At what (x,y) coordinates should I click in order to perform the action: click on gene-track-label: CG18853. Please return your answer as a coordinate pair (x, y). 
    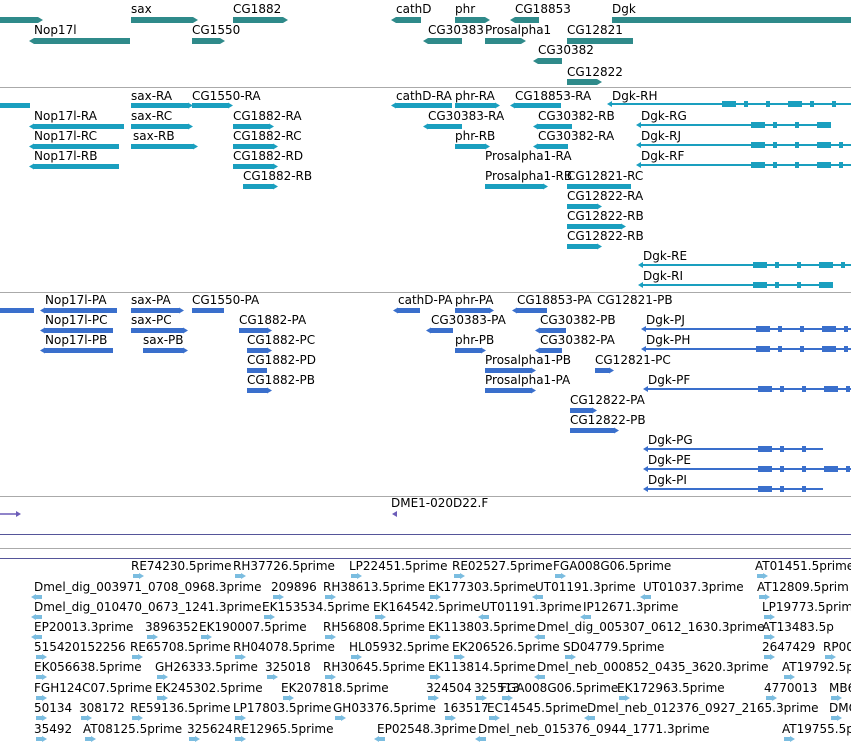
    Looking at the image, I should click on (543, 9).